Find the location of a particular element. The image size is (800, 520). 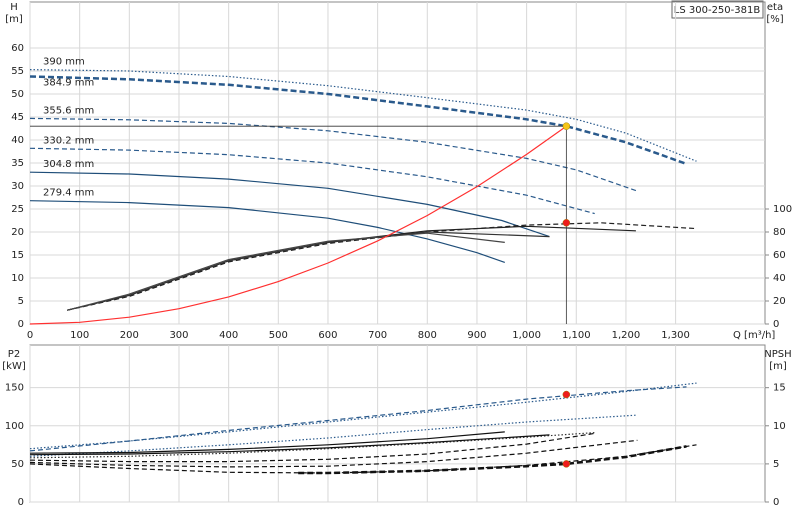

curve-label: 279.4 mm is located at coordinates (68, 193).